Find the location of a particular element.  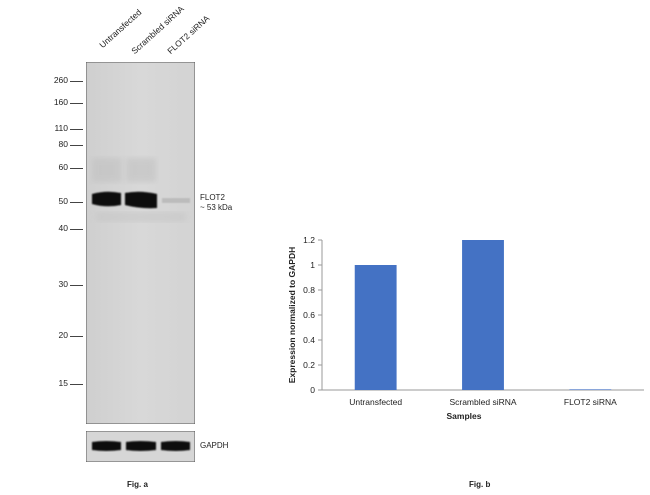

figure-b-caption: Fig. b is located at coordinates (480, 484).